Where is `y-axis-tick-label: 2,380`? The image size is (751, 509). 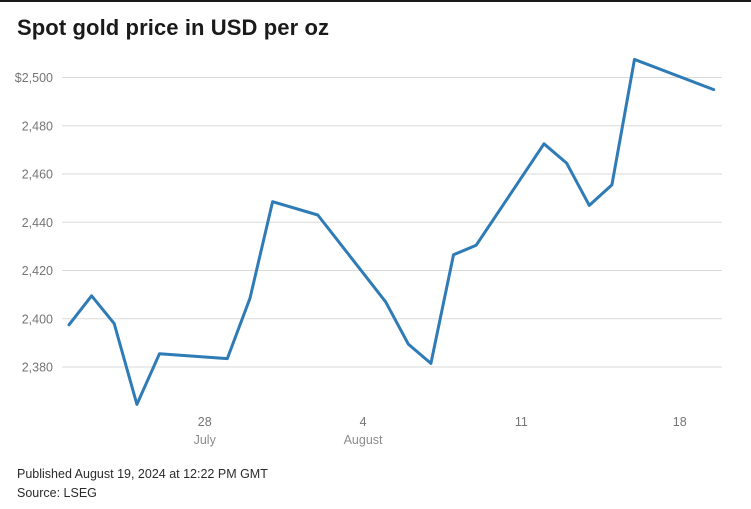 y-axis-tick-label: 2,380 is located at coordinates (37, 368).